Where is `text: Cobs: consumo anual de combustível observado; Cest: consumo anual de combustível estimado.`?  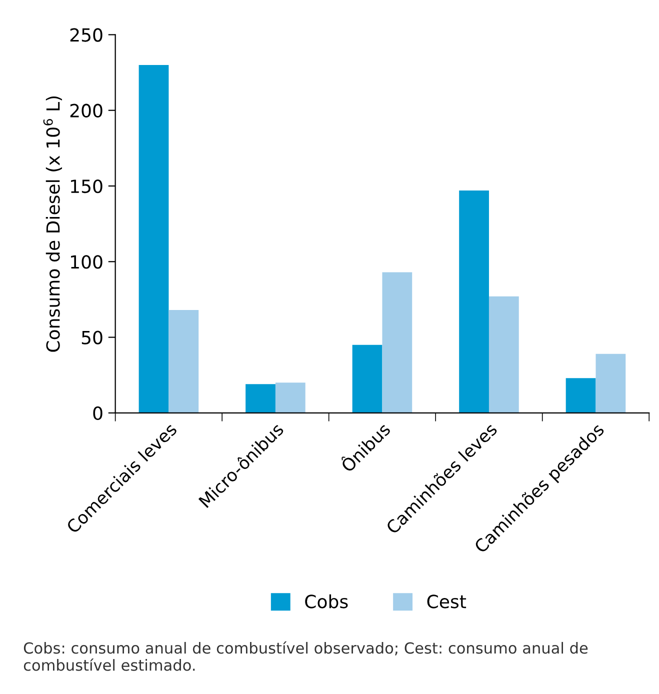 text: Cobs: consumo anual de combustível observado; Cest: consumo anual de combustível estimado. is located at coordinates (306, 656).